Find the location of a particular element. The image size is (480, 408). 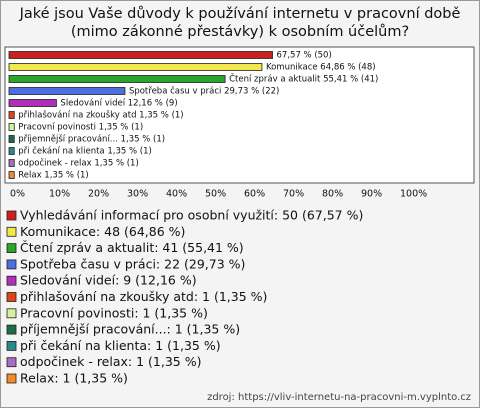

data-label: Sledování videí 12,16 % (9) is located at coordinates (118, 104).